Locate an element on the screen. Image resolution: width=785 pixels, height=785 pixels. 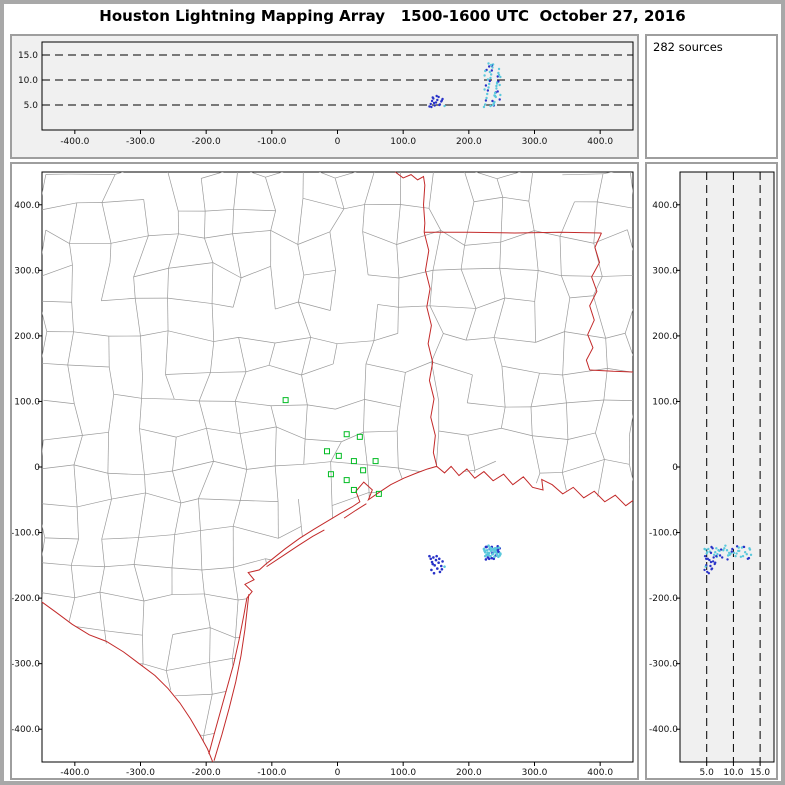
plan-view-source-points is located at coordinates (465, 559).